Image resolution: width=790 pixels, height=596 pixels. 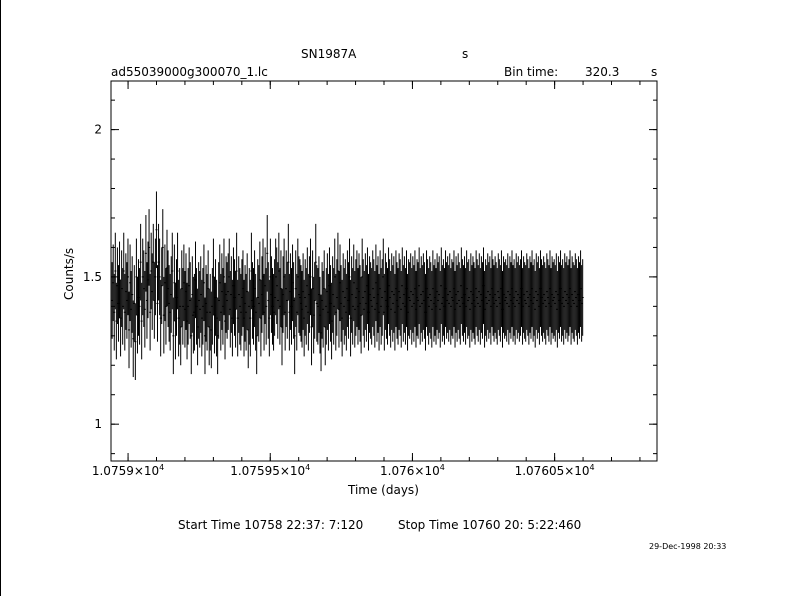 I want to click on stop-time: Stop Time 10760 20: 5:22:460, so click(x=490, y=525).